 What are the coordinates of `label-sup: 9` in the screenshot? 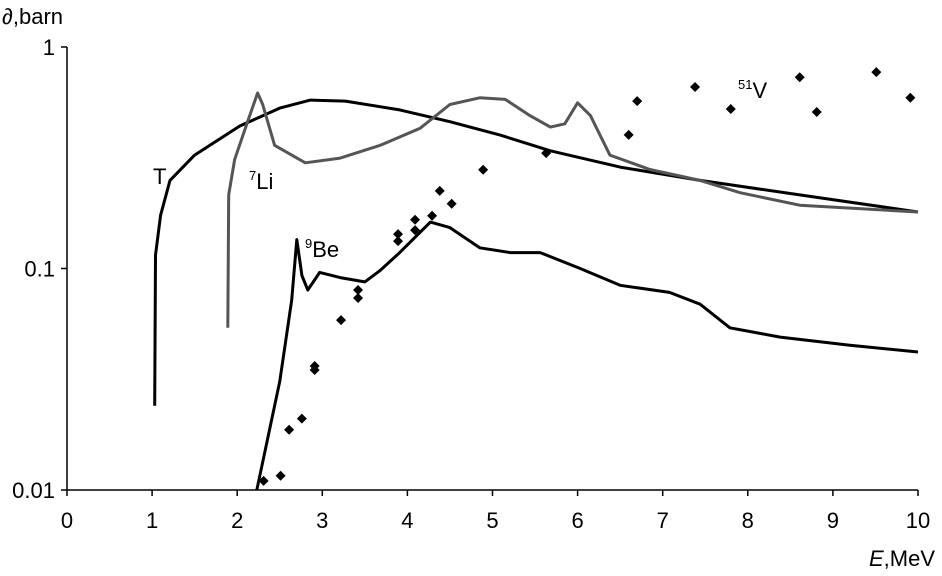 It's located at (308, 243).